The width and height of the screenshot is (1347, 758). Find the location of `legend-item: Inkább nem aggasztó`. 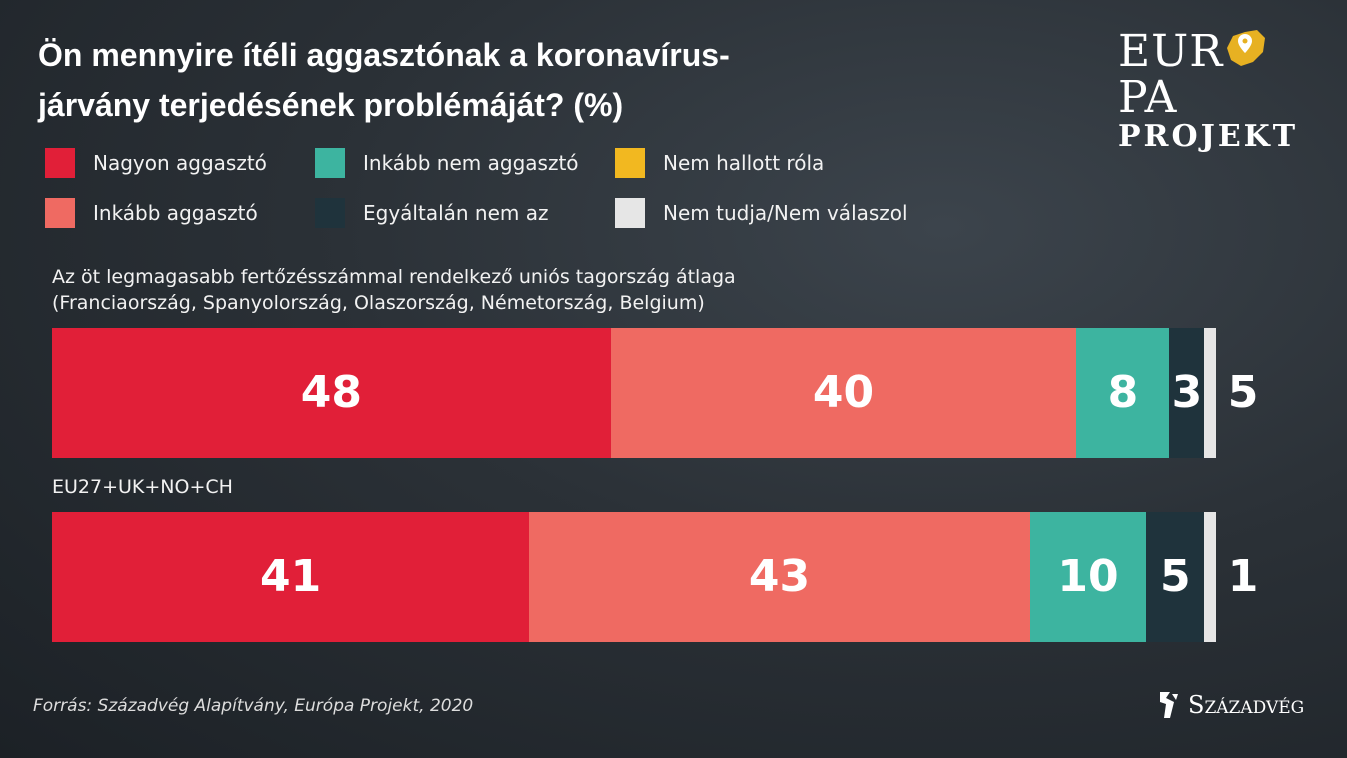

legend-item: Inkább nem aggasztó is located at coordinates (447, 163).